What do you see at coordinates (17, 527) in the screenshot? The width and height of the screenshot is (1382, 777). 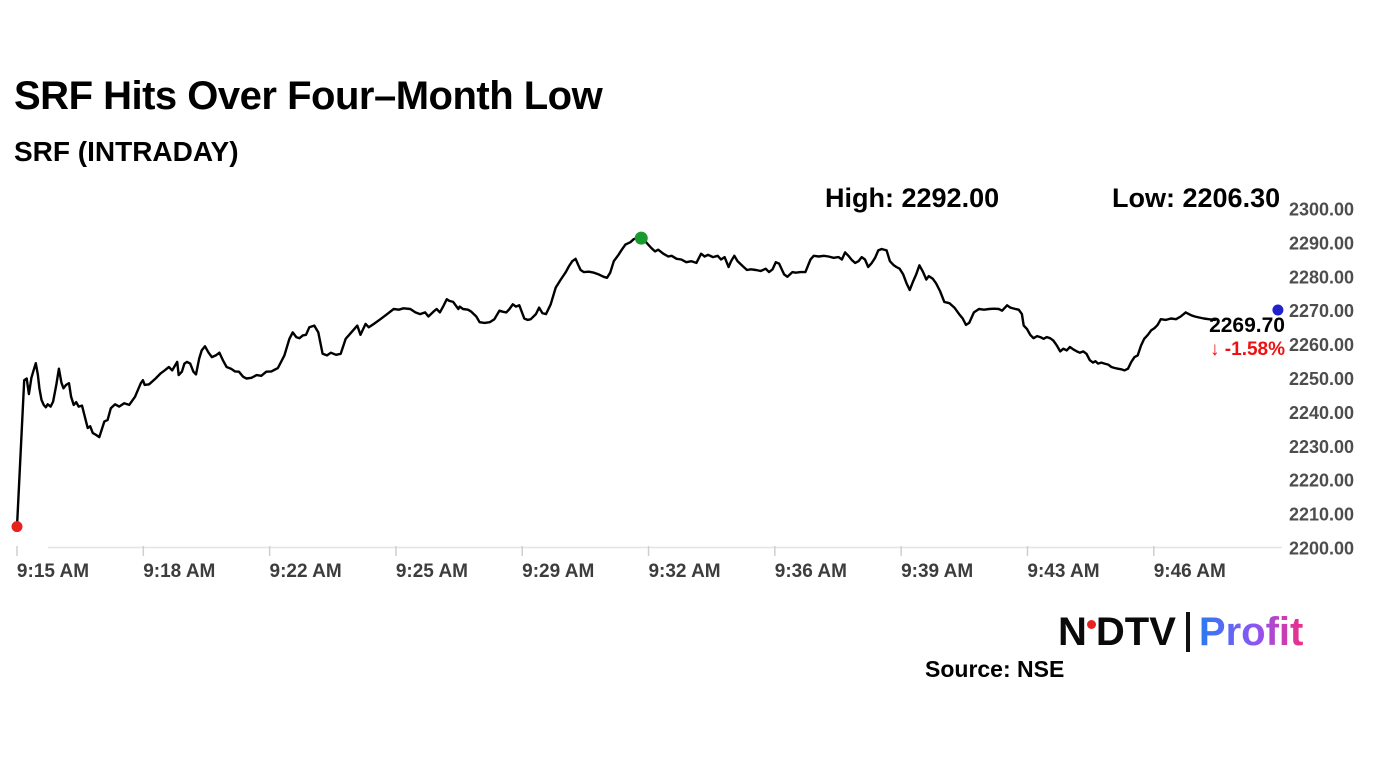 I see `low-marker` at bounding box center [17, 527].